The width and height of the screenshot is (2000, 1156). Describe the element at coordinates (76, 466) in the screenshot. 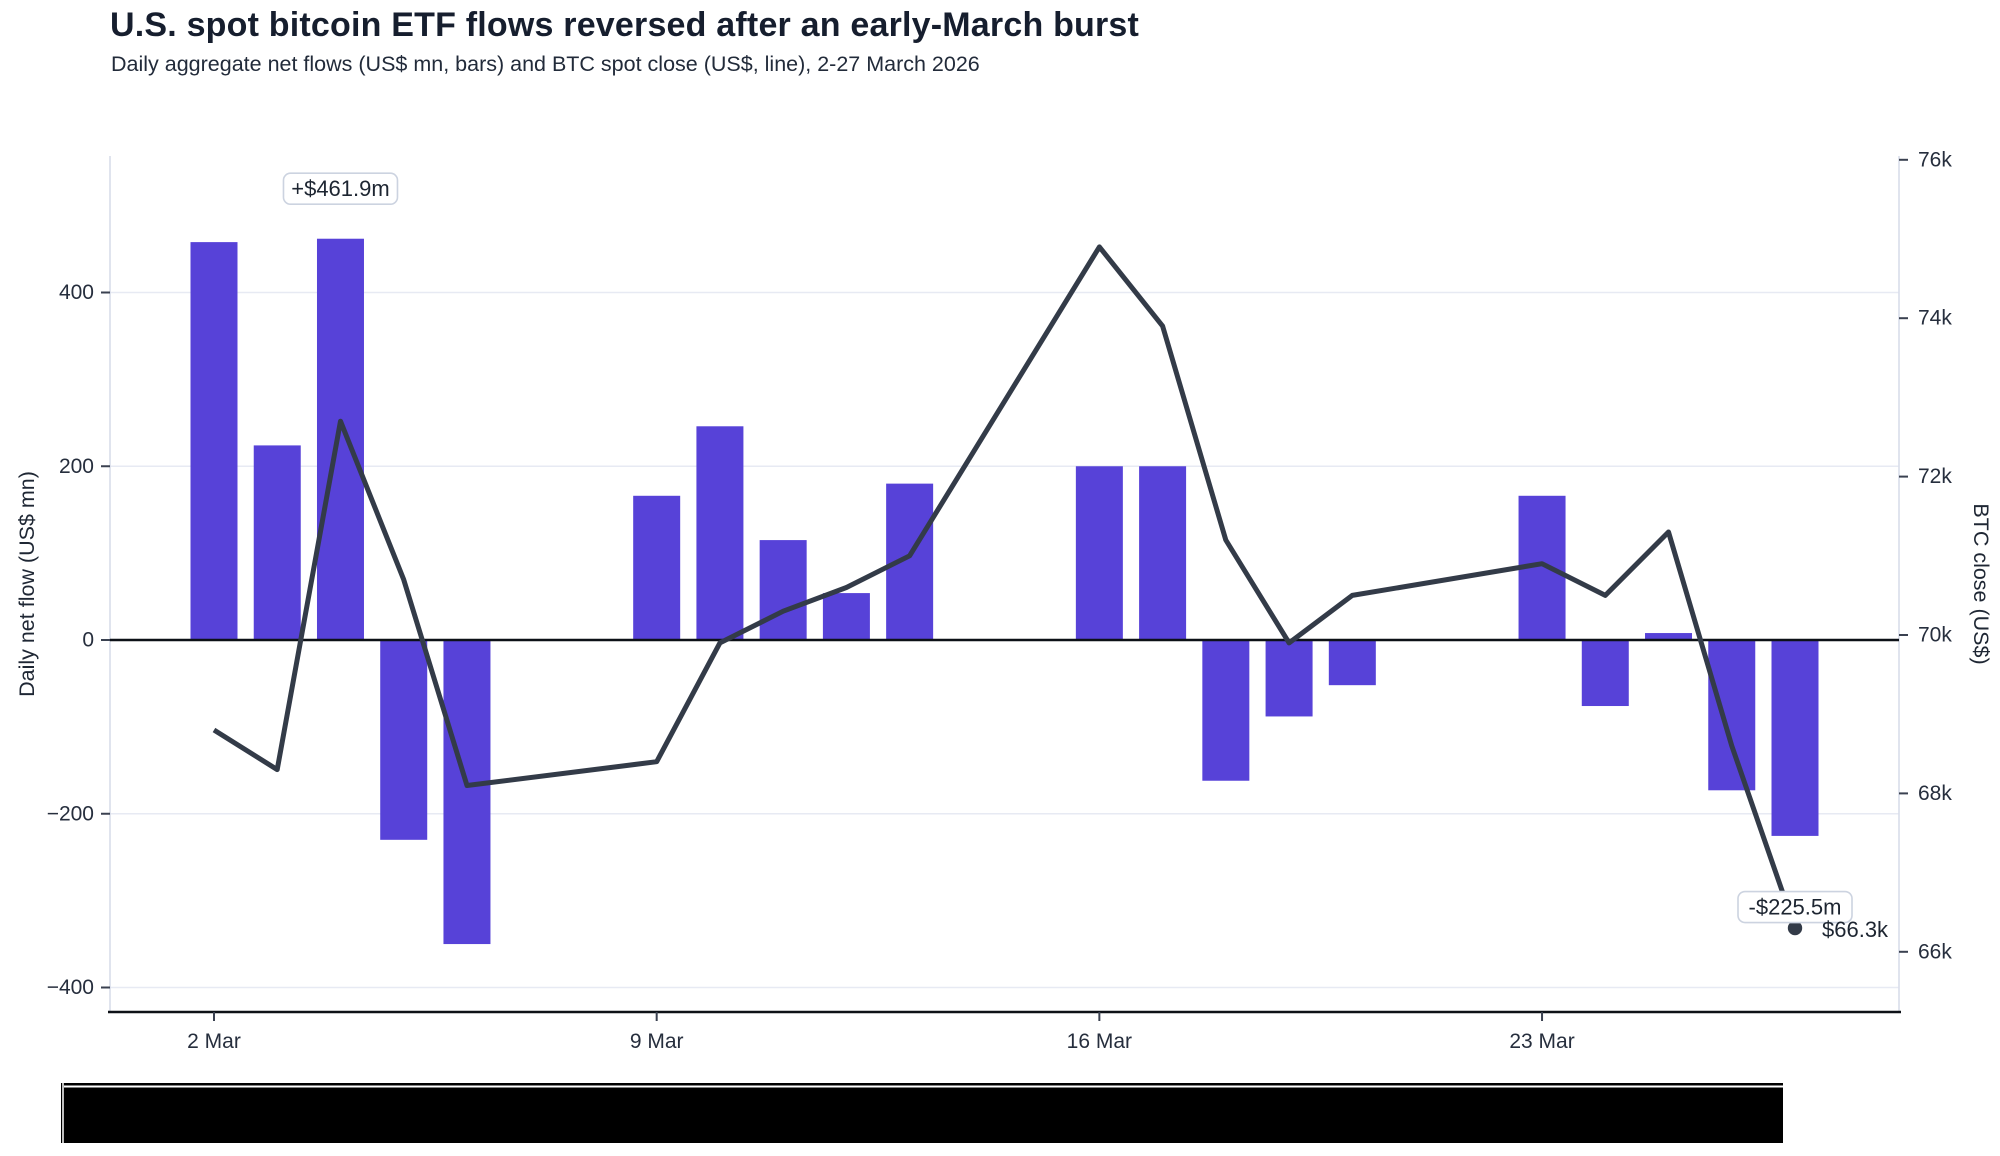

I see `left-tick-label: 200` at that location.